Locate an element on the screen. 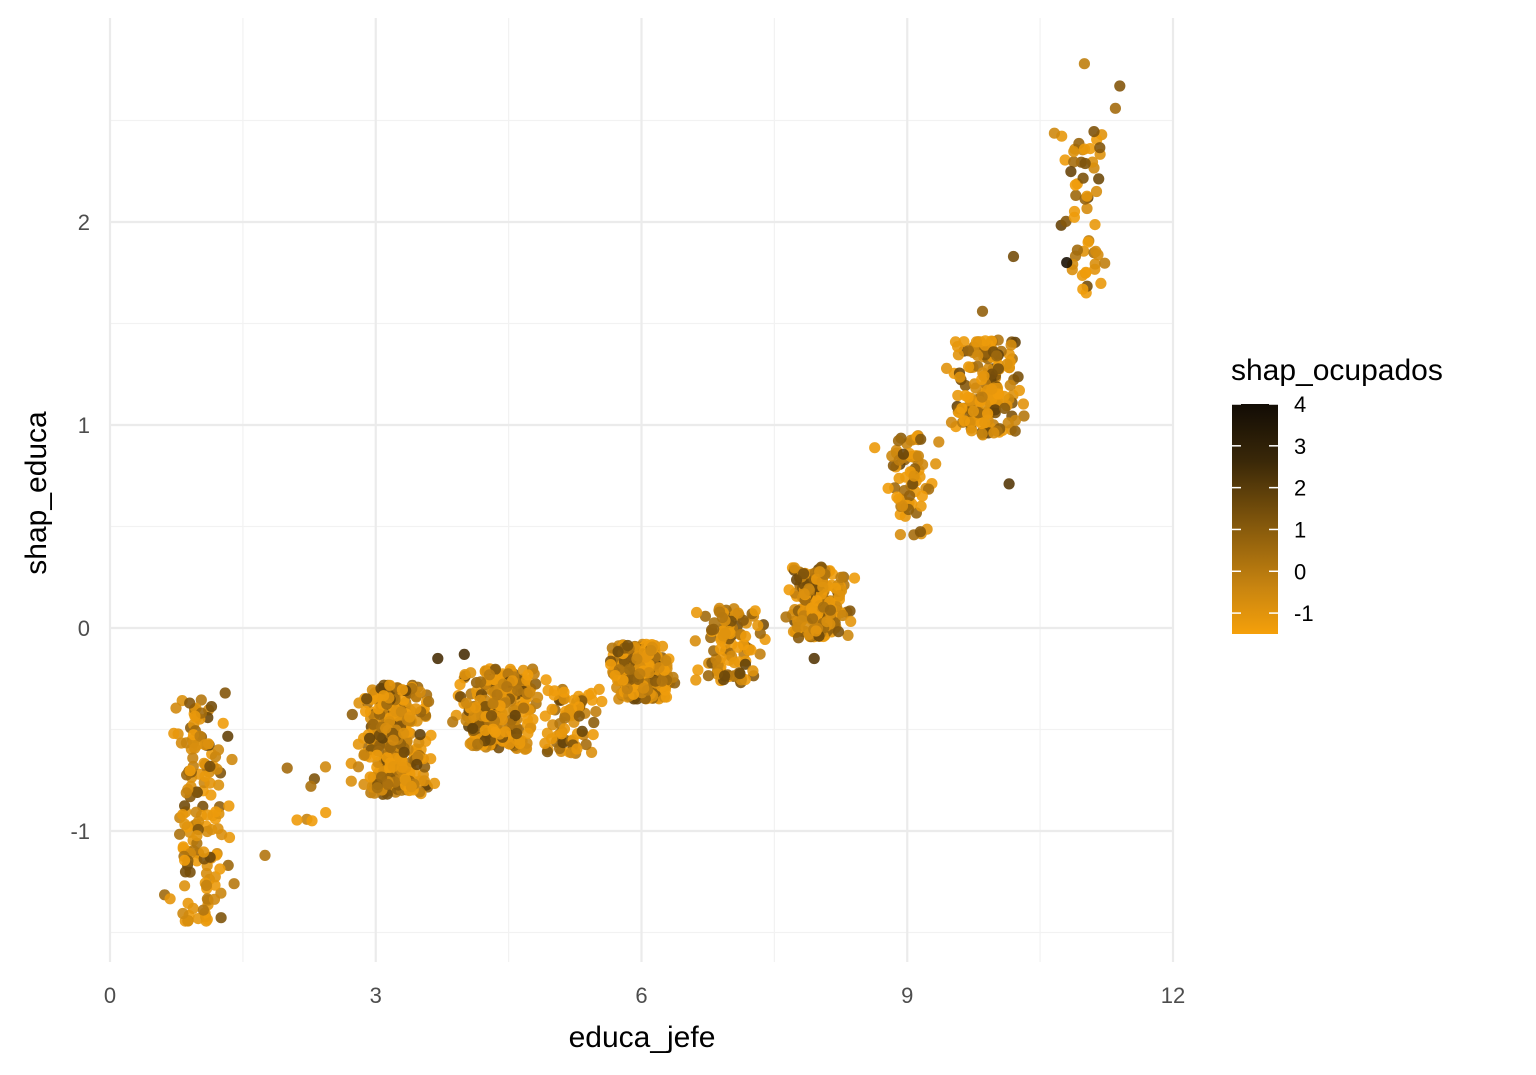  legend-colorbar is located at coordinates (1255, 519).